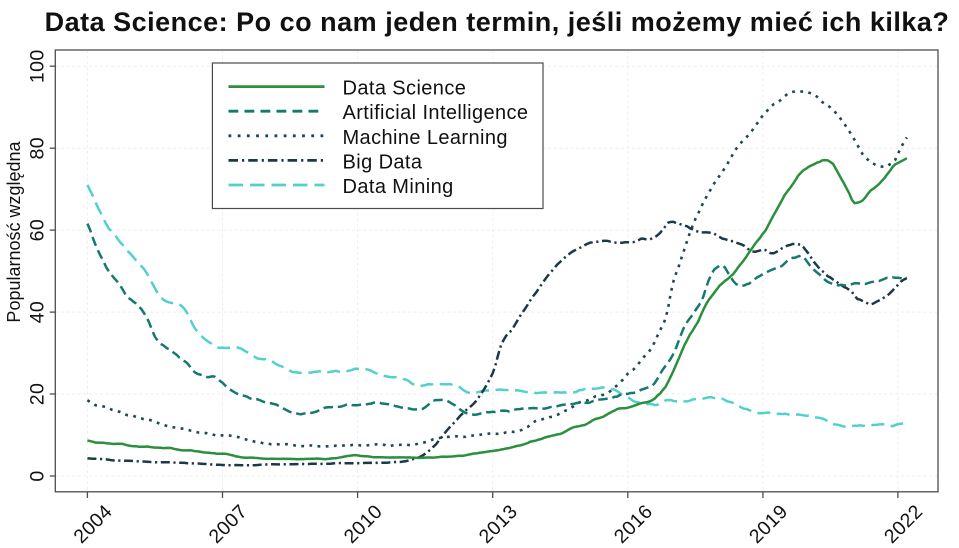 This screenshot has width=959, height=548. I want to click on svg-text: 80, so click(38, 148).